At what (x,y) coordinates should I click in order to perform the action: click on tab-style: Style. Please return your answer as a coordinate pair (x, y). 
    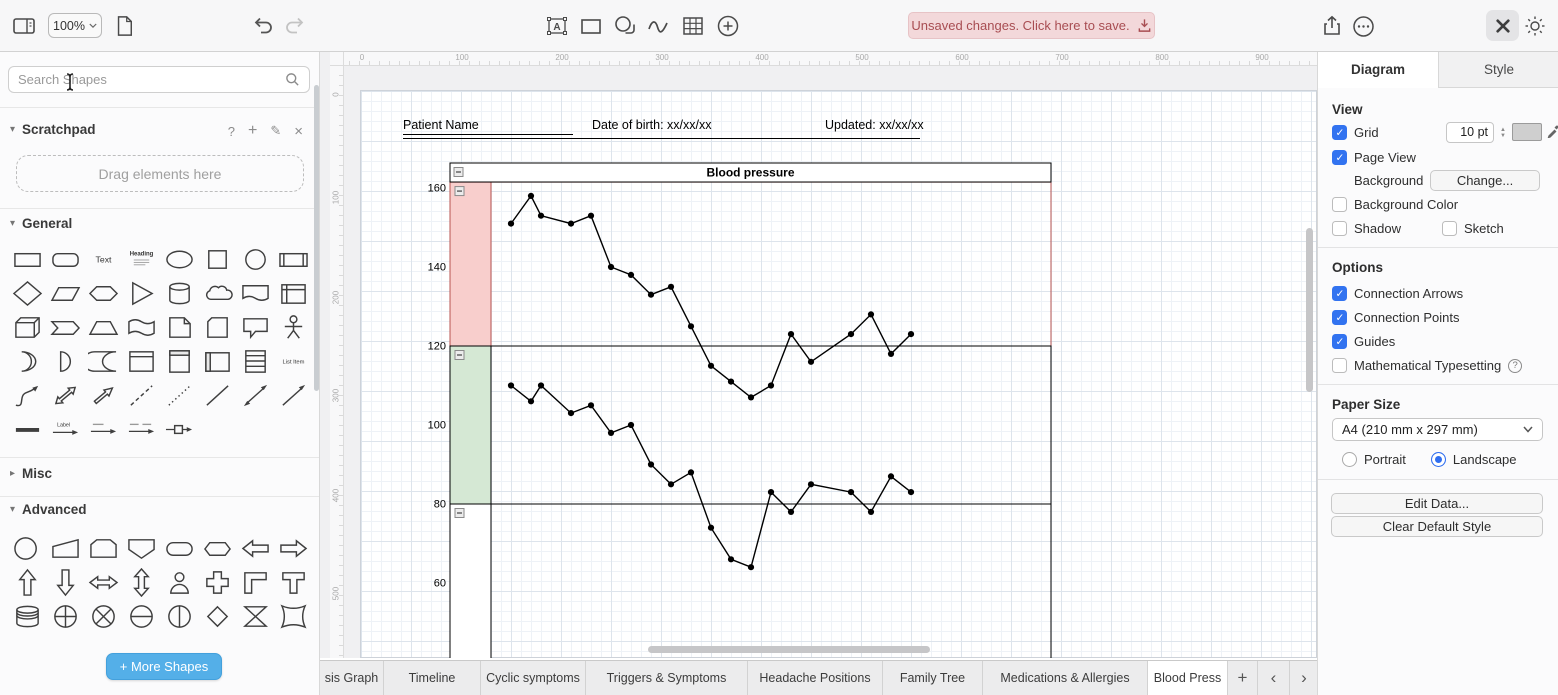
    Looking at the image, I should click on (1498, 69).